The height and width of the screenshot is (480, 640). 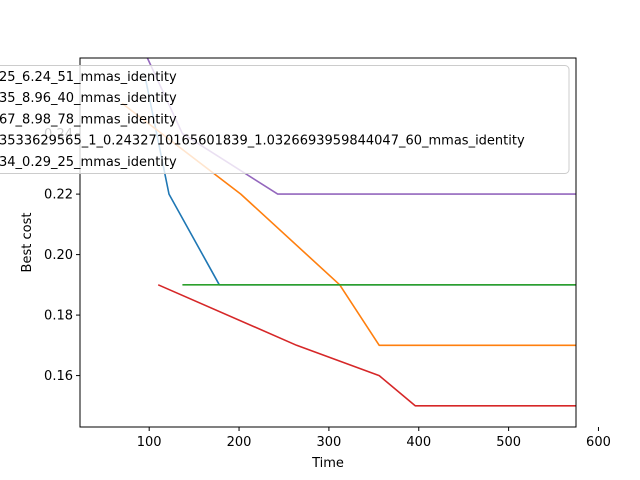 I want to click on x-axis-ticks: 100 200 300 400 500 600, so click(x=374, y=438).